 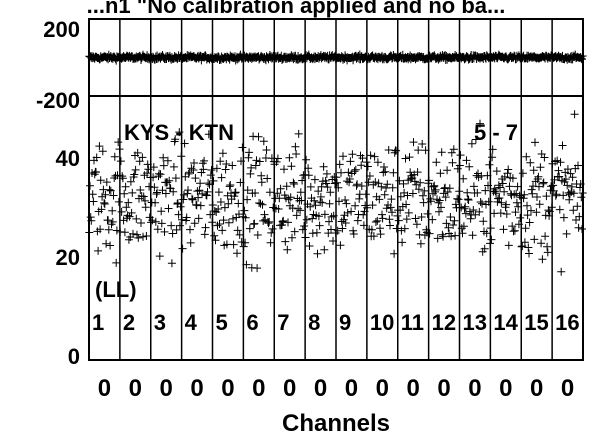 I want to click on phase-points, so click(x=336, y=57).